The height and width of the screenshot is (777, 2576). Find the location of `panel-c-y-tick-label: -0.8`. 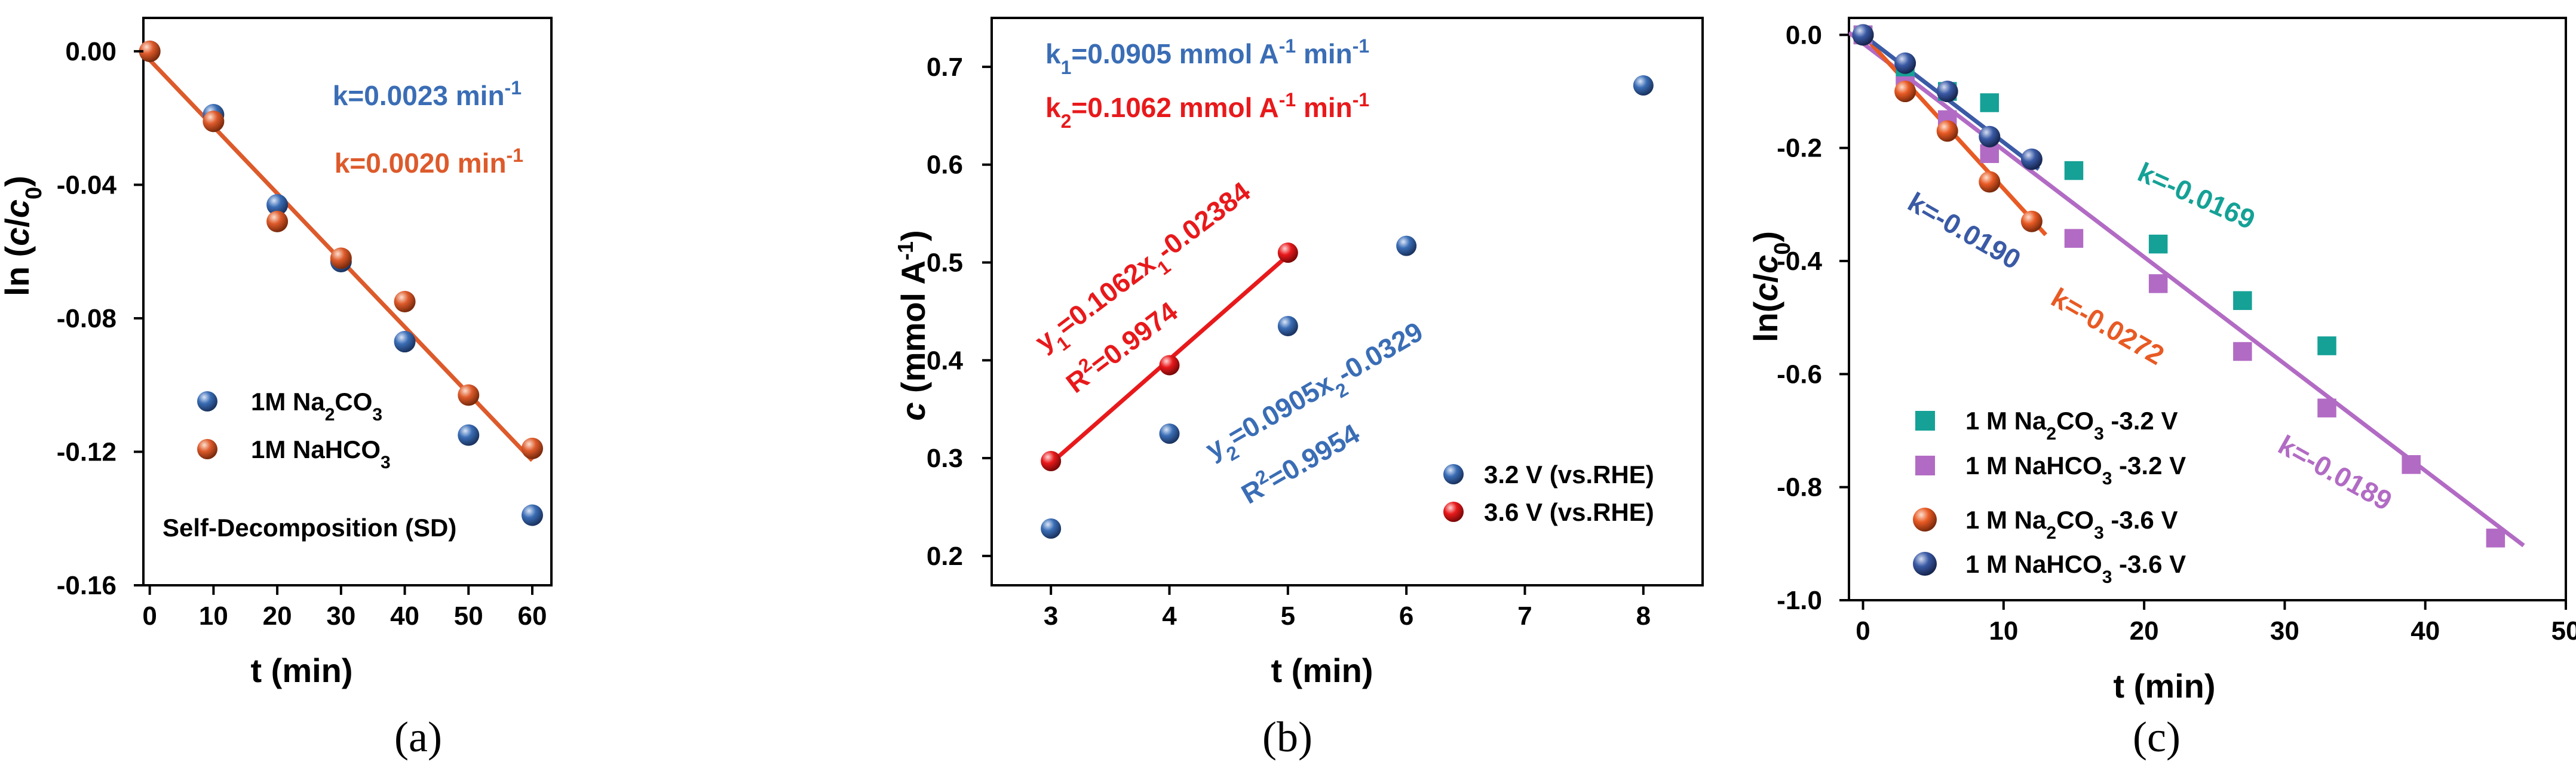

panel-c-y-tick-label: -0.8 is located at coordinates (1799, 488).